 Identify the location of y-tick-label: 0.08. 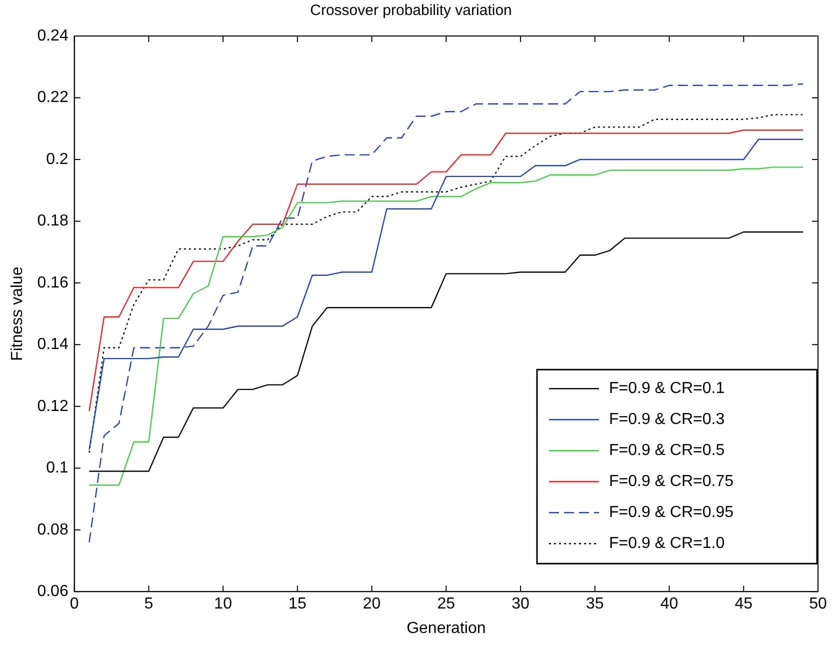
(52, 529).